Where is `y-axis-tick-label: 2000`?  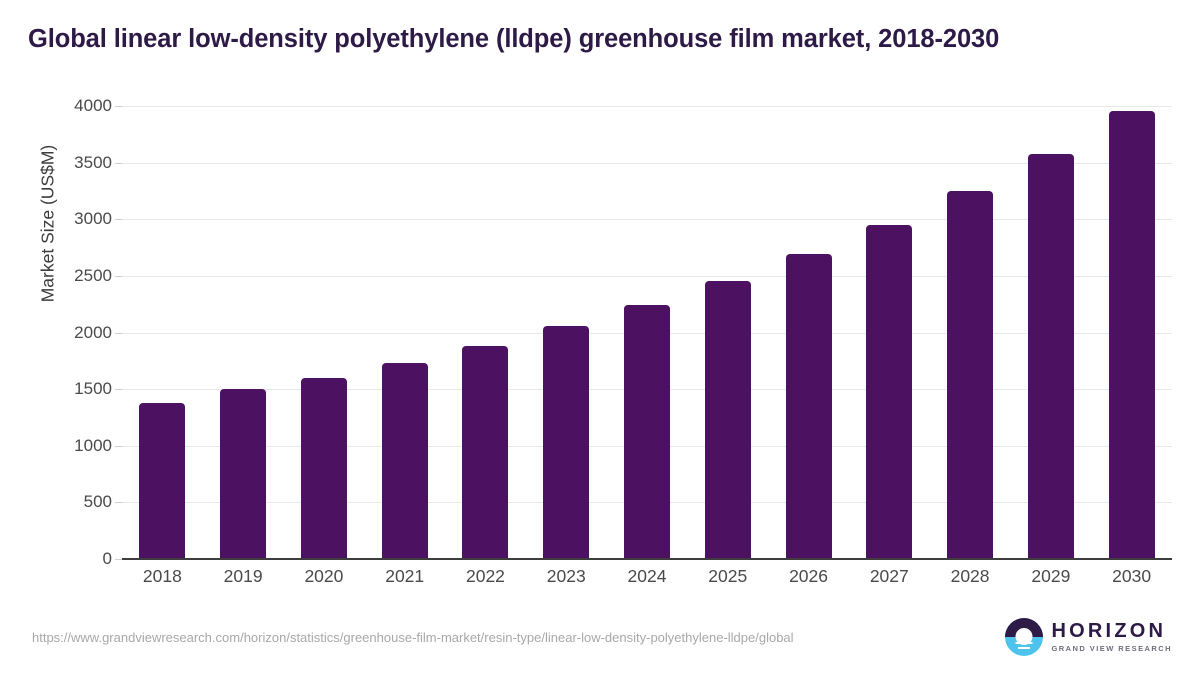 y-axis-tick-label: 2000 is located at coordinates (93, 332).